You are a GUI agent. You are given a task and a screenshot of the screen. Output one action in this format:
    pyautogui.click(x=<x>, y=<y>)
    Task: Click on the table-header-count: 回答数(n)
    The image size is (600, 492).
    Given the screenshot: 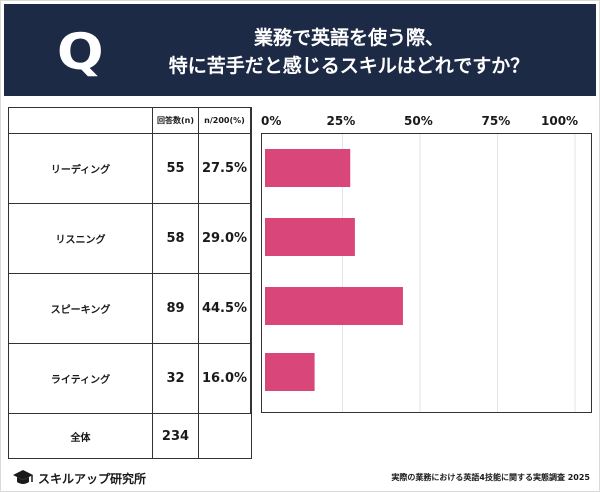 What is the action you would take?
    pyautogui.click(x=176, y=121)
    